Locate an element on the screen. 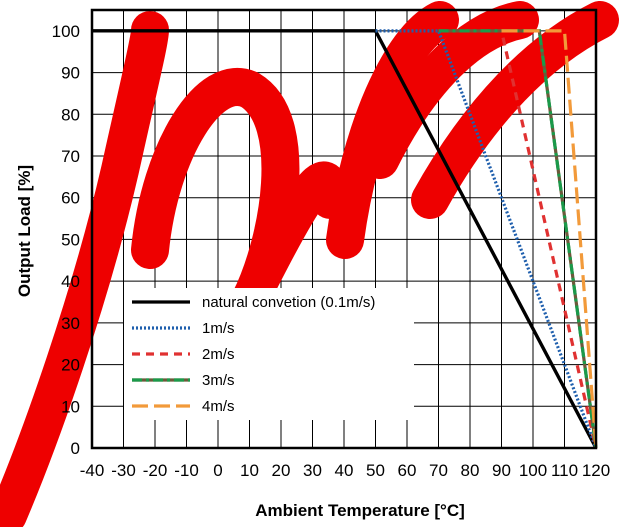 The width and height of the screenshot is (624, 527). x-tick-labels: -40 -30 -20 -10 0 10 20 30 40 50 60 70 80 90 100 110 120 is located at coordinates (345, 470).